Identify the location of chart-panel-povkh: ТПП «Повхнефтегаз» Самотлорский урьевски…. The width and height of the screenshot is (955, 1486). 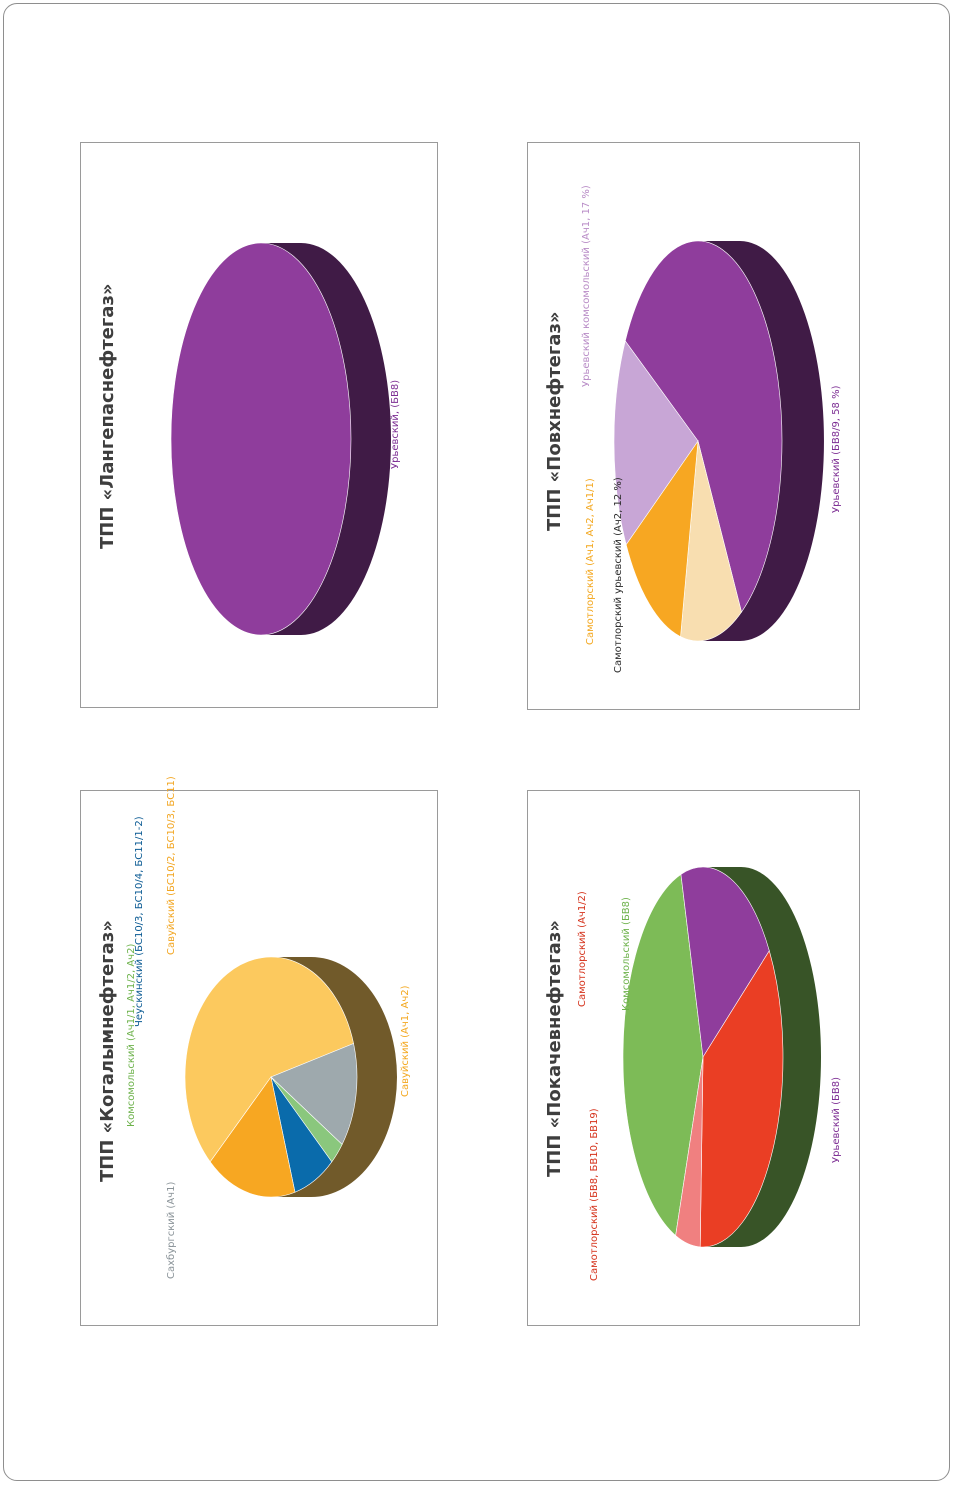
(693, 426).